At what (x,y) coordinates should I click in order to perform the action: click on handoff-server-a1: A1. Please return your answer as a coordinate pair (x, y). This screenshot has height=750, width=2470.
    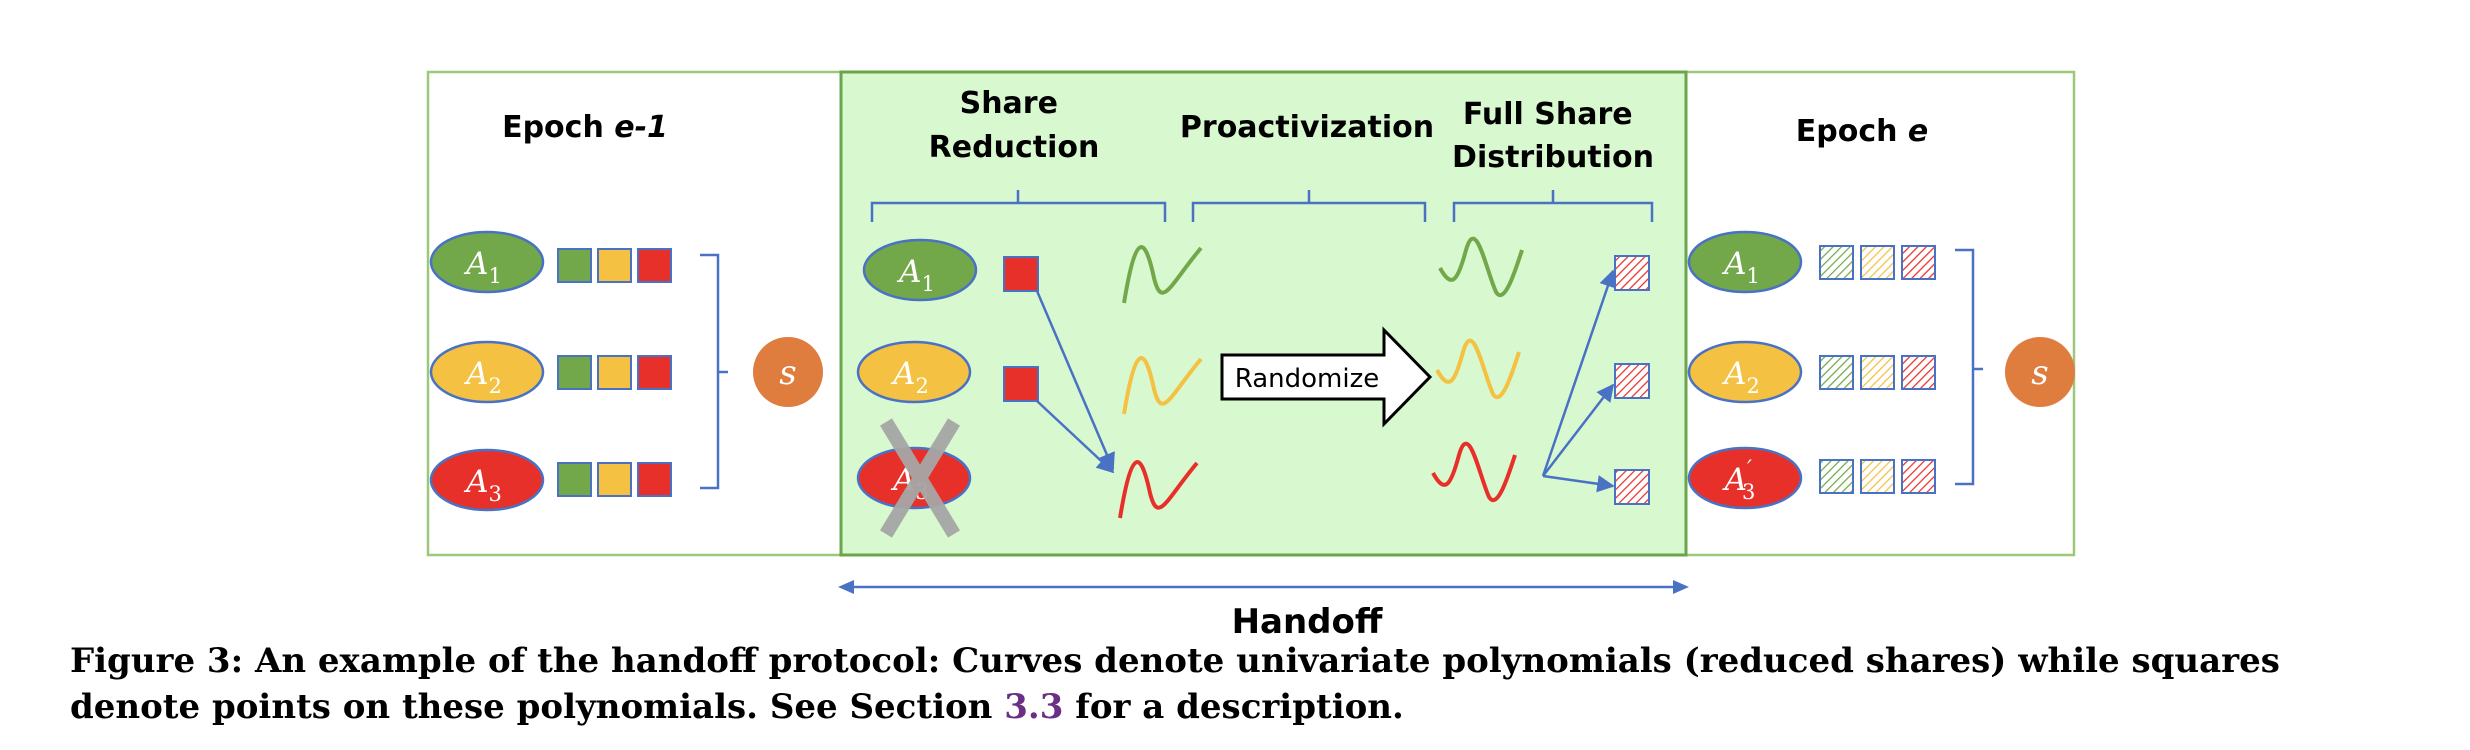
    Looking at the image, I should click on (920, 270).